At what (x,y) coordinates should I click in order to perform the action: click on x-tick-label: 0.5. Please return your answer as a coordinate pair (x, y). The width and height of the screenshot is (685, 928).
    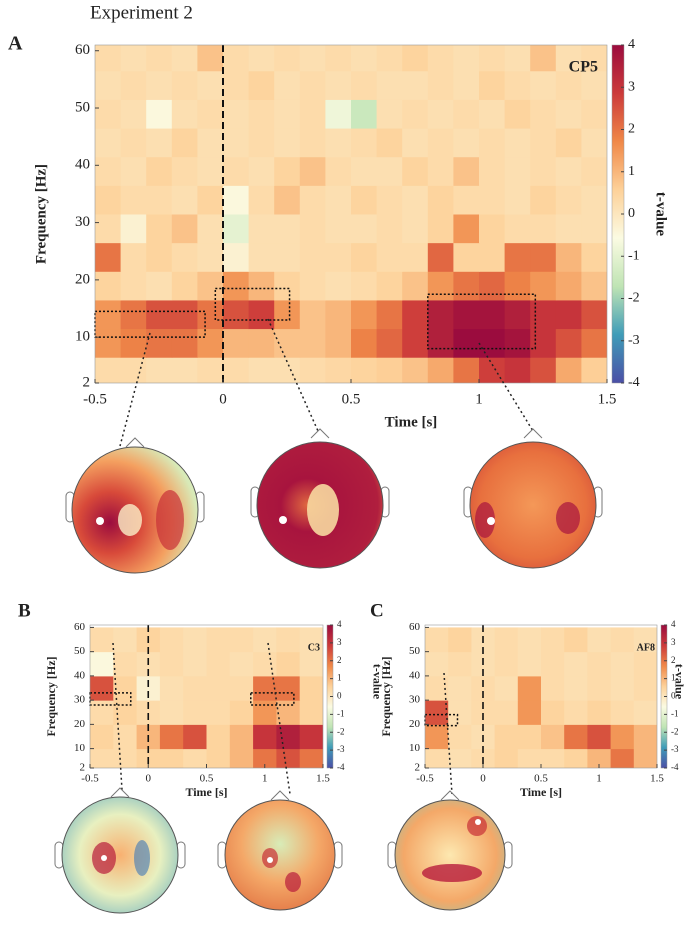
    Looking at the image, I should click on (207, 779).